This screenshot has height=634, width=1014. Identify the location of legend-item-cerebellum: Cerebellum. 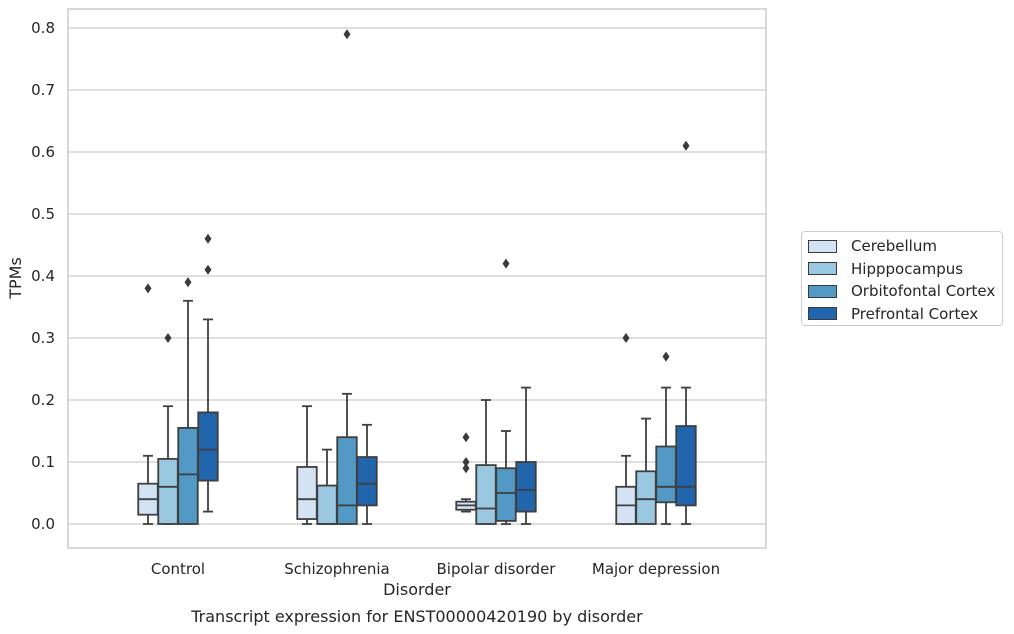
(905, 246).